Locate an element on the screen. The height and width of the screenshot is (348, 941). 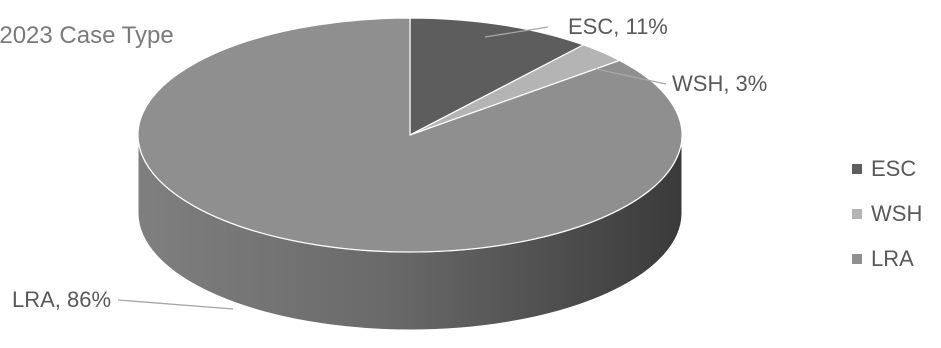
legend-label-esc: ESC is located at coordinates (894, 168).